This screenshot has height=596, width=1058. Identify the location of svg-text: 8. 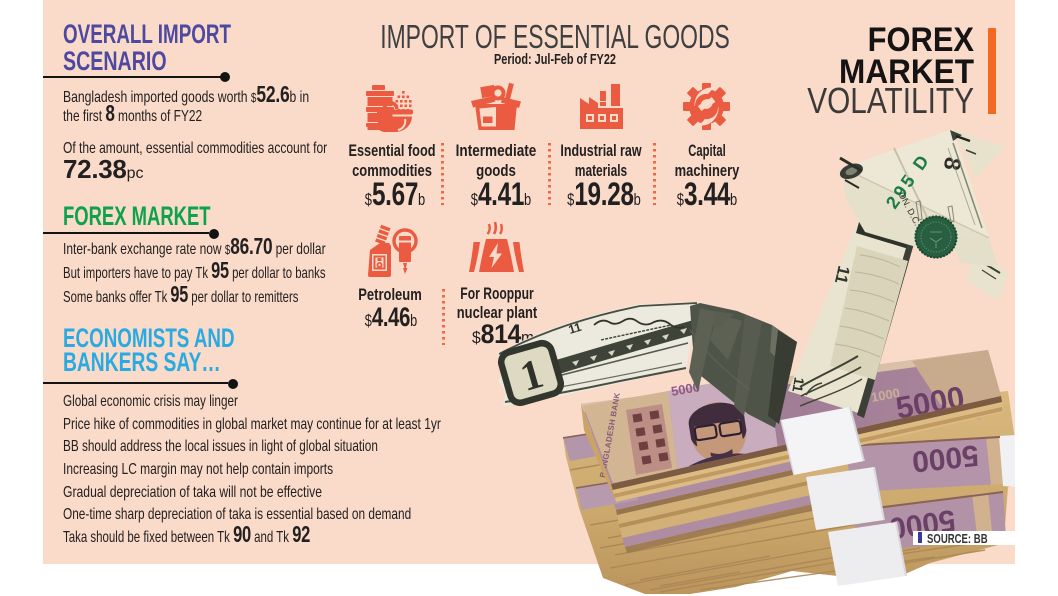
(953, 163).